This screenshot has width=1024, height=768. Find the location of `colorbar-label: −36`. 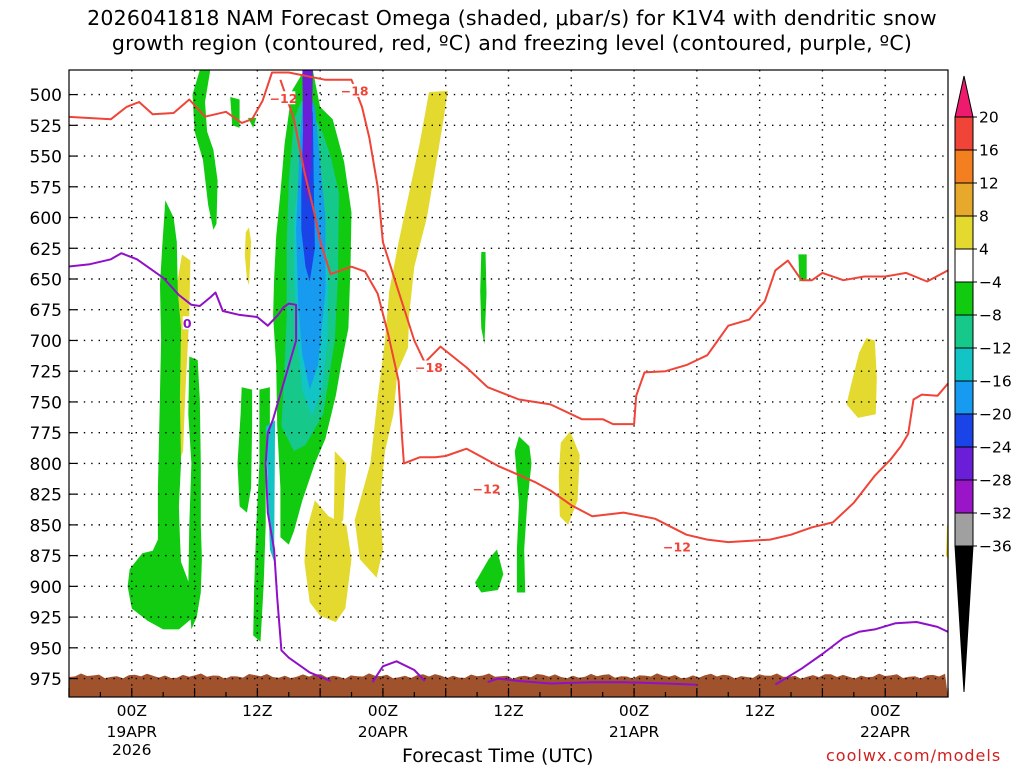

colorbar-label: −36 is located at coordinates (995, 547).